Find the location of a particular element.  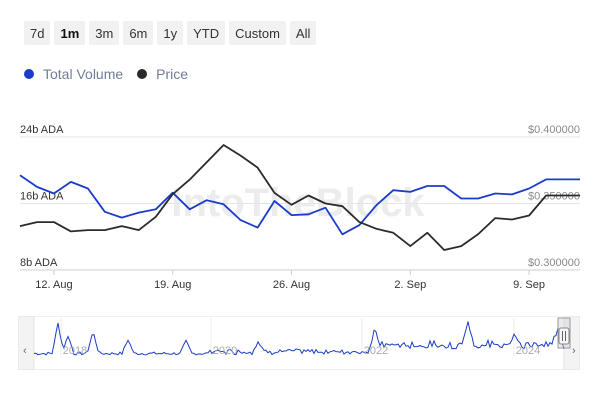

navigator-year-label: 2020 is located at coordinates (225, 351).